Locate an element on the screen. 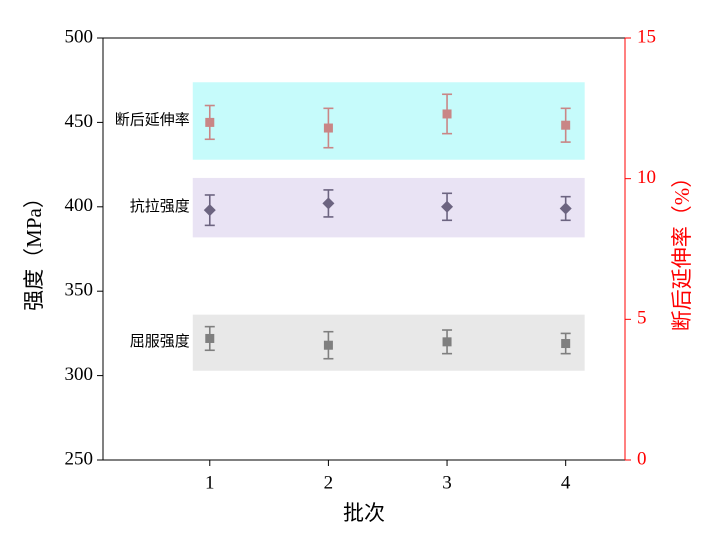 The image size is (720, 536). y2-tick-label: 0 is located at coordinates (642, 458).